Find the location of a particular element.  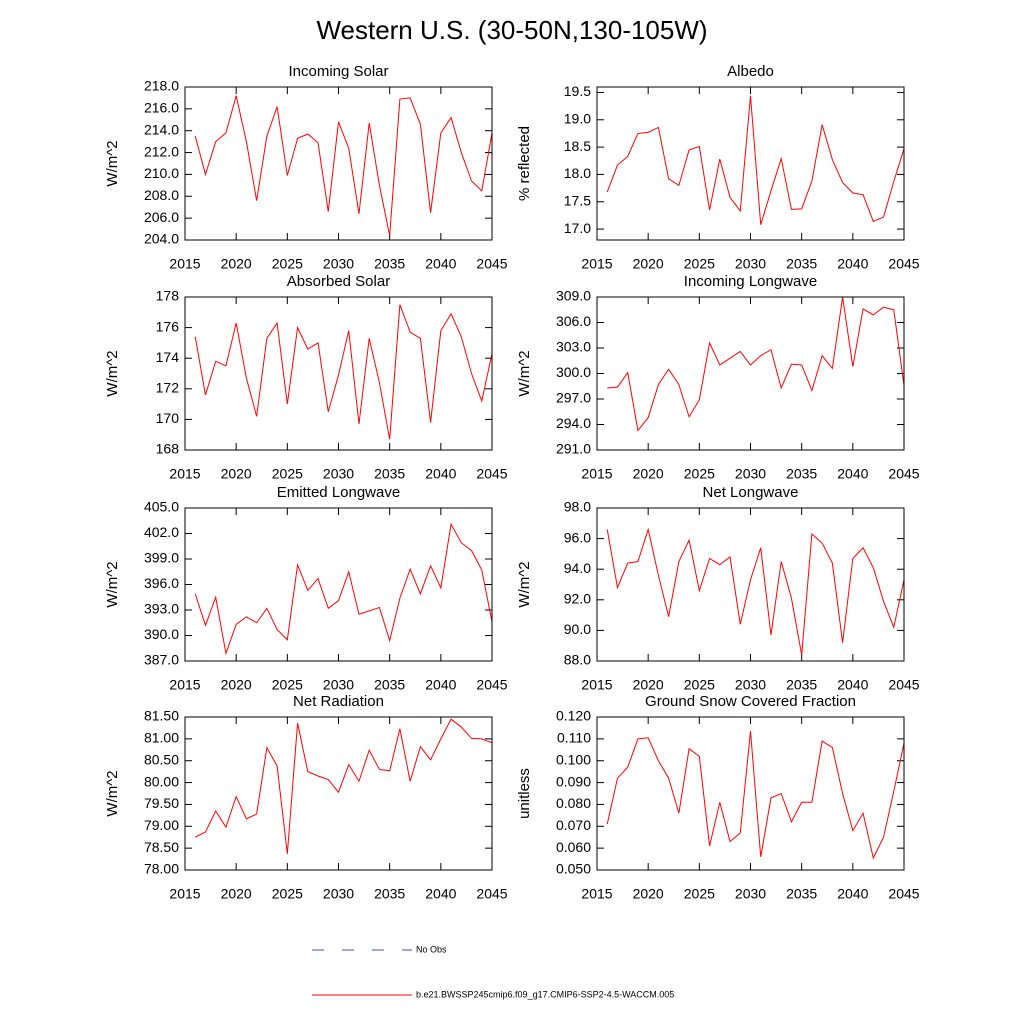

y-tick-label: 297.0 is located at coordinates (573, 398).